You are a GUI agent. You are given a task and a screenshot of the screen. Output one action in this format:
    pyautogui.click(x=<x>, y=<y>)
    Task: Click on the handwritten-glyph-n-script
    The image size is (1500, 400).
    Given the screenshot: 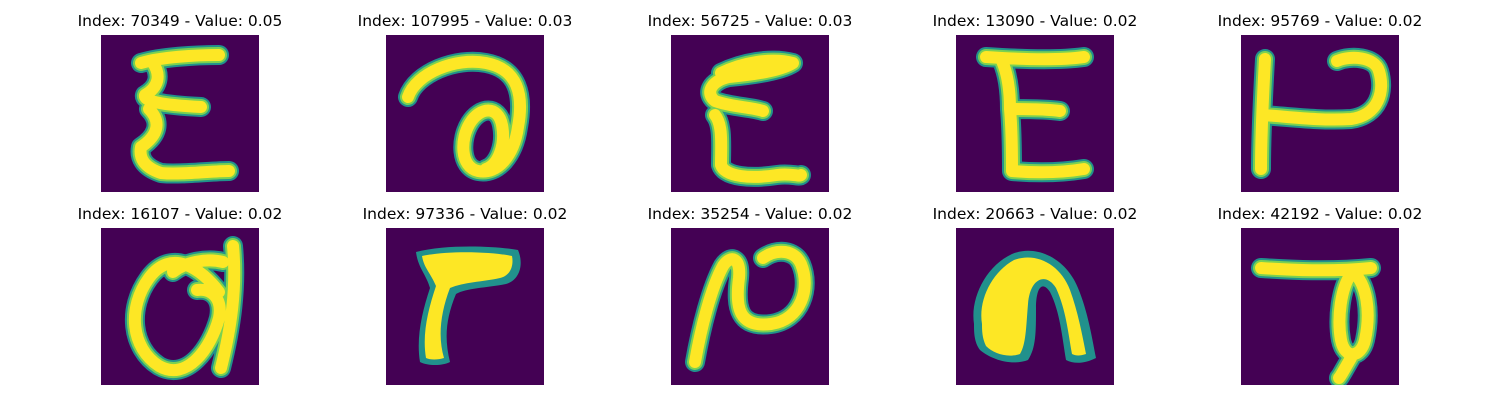 What is the action you would take?
    pyautogui.click(x=750, y=306)
    